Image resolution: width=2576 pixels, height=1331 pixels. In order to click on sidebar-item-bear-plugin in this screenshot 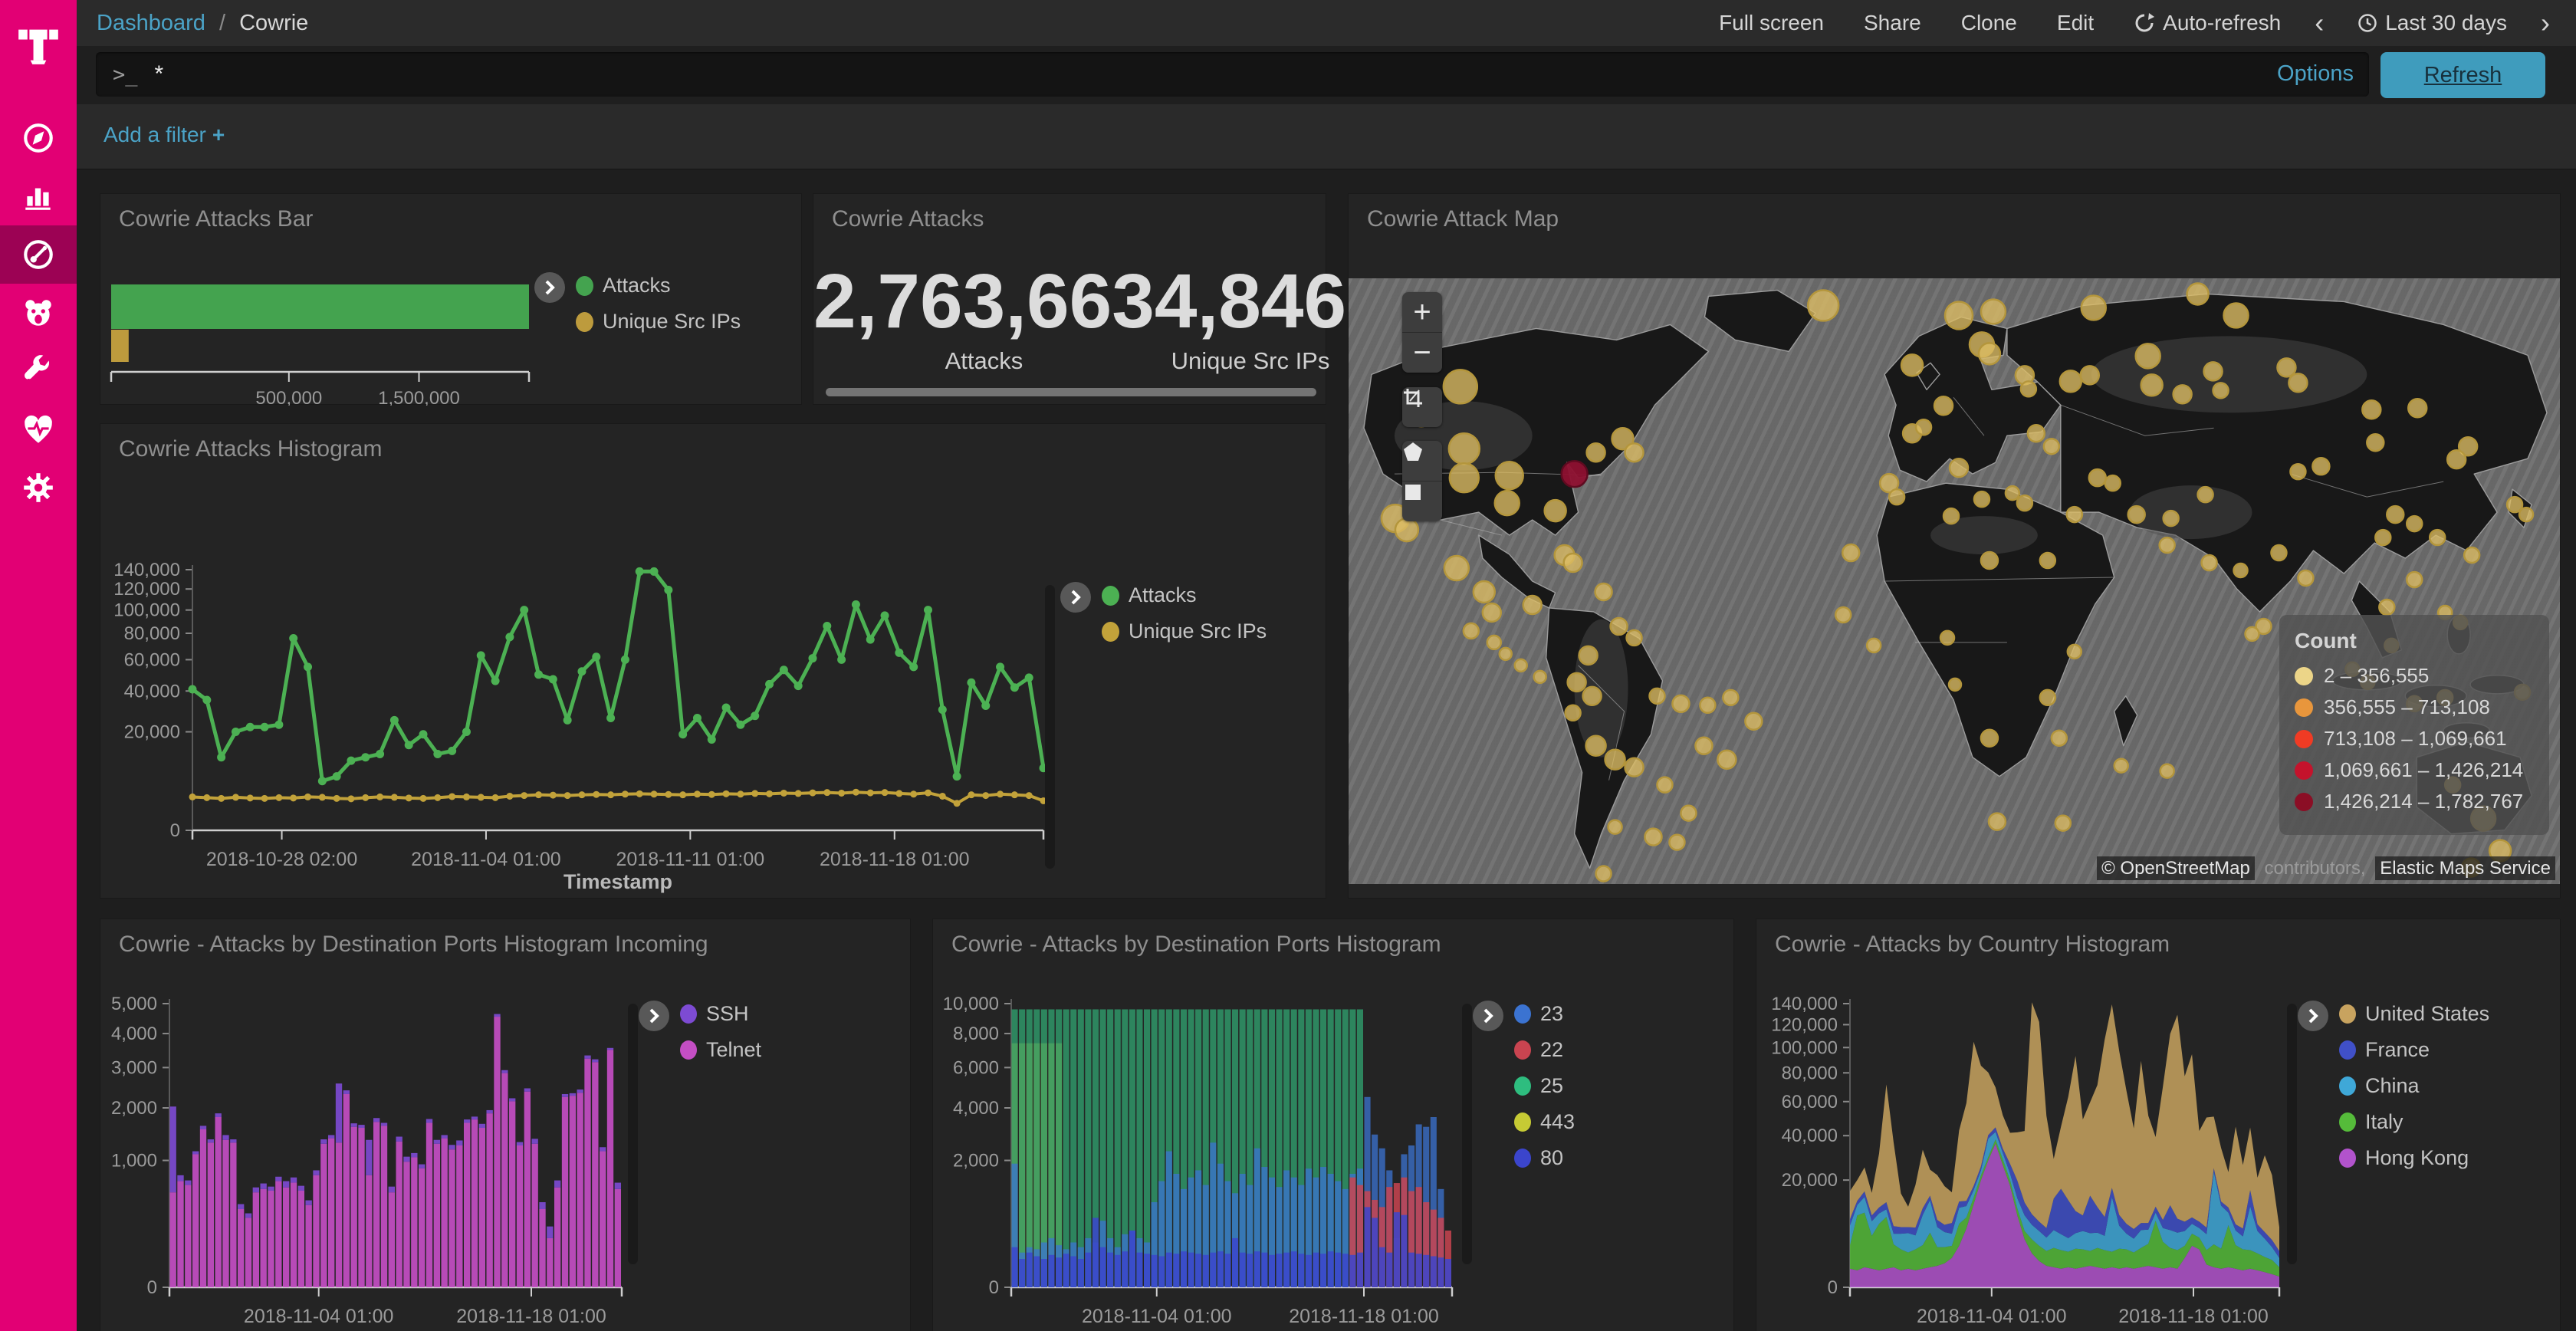, I will do `click(39, 313)`.